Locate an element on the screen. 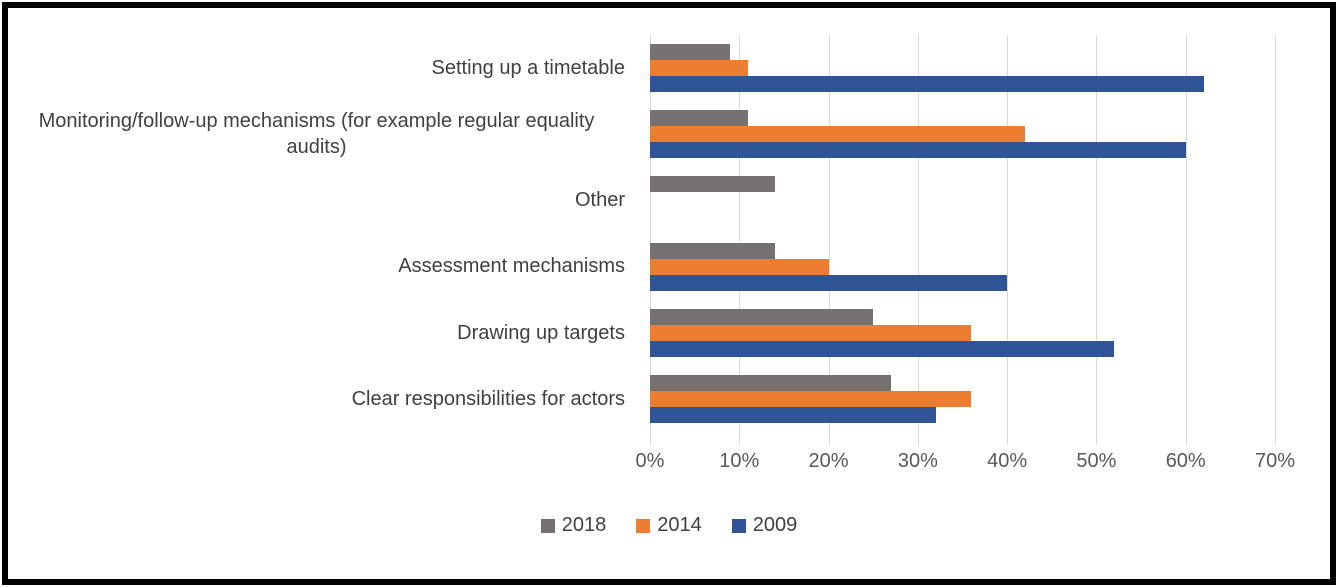 This screenshot has height=587, width=1338. x-axis-tick-label: 0% is located at coordinates (650, 461).